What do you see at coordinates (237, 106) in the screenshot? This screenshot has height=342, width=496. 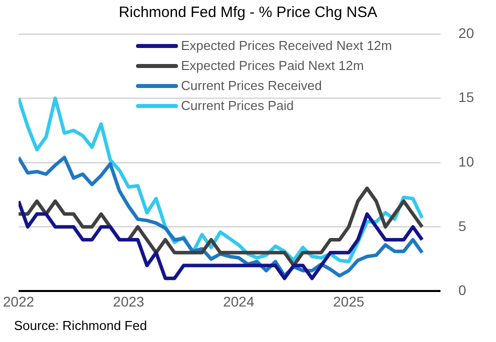 I see `legend-label: Current Prices Paid` at bounding box center [237, 106].